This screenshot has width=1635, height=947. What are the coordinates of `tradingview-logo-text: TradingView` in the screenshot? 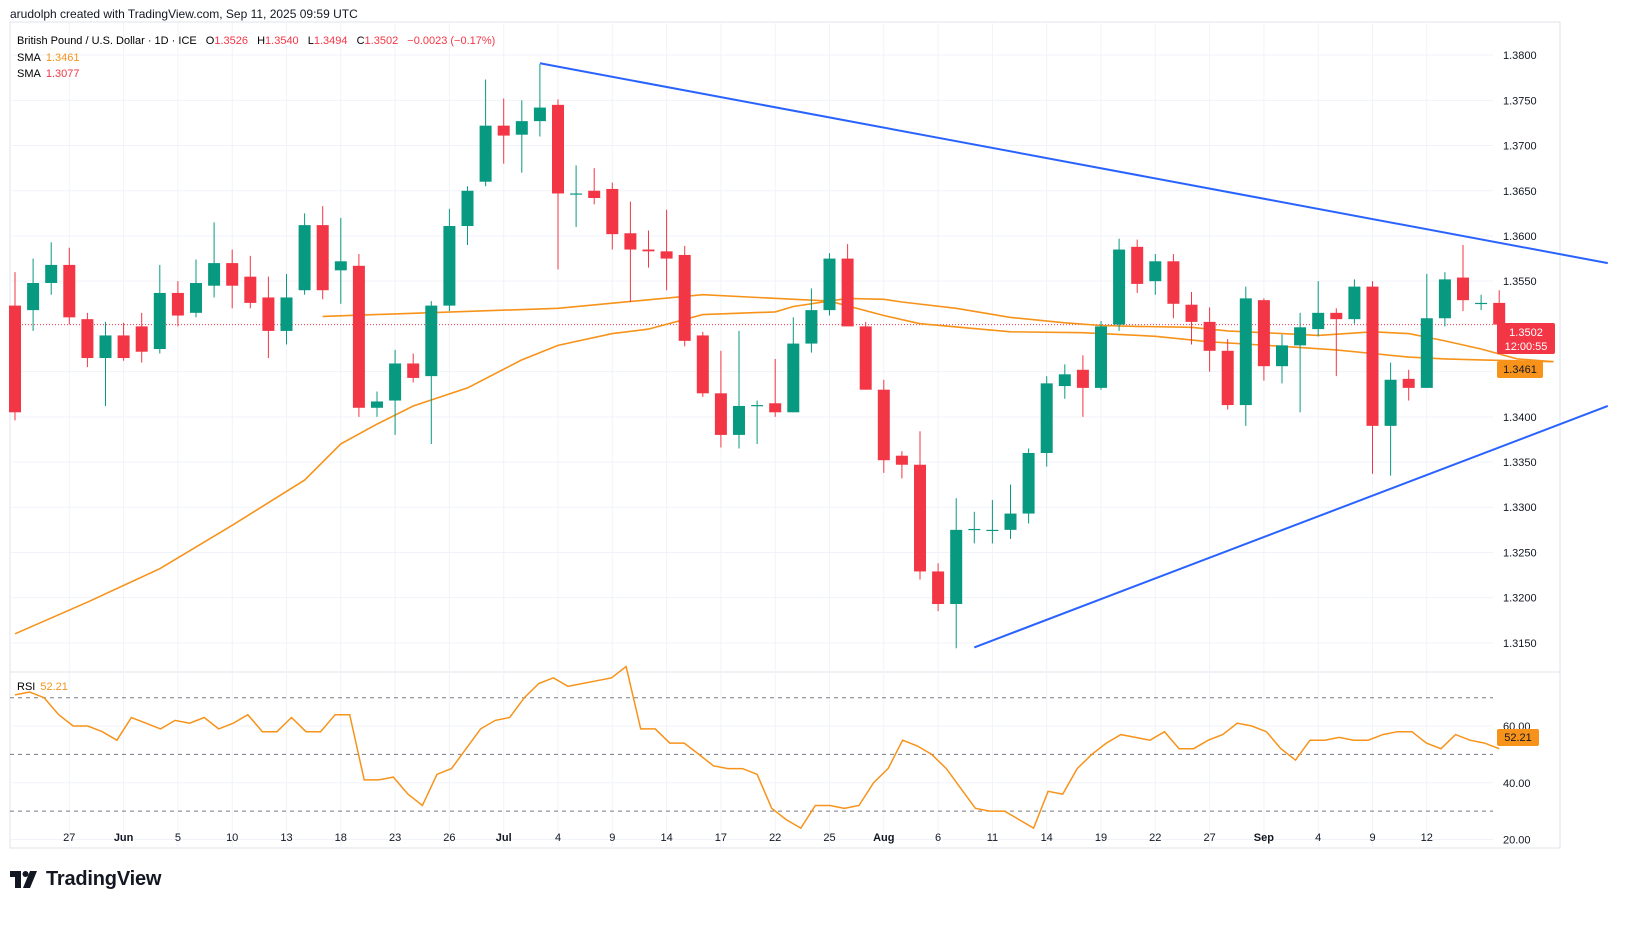 It's located at (104, 879).